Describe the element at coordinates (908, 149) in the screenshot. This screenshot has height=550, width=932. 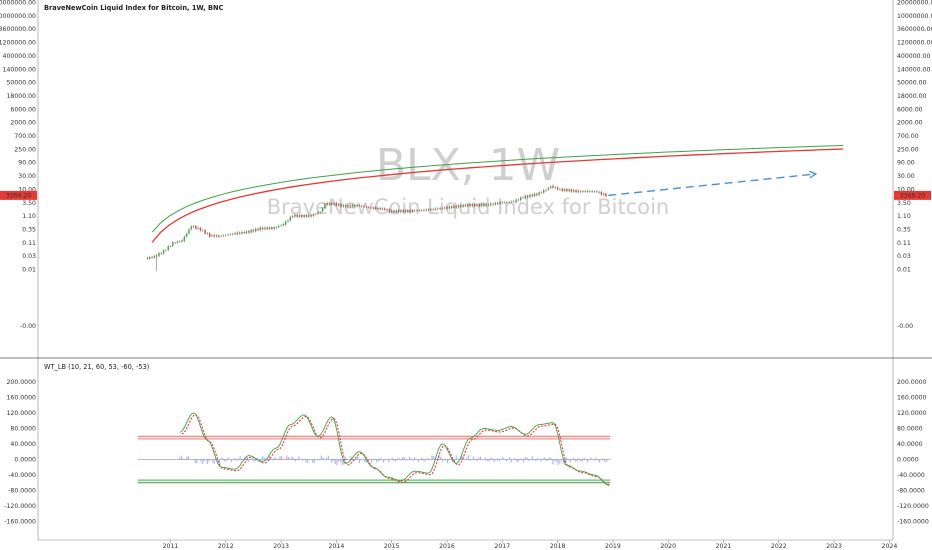
I see `price-tick-right: 250.00` at that location.